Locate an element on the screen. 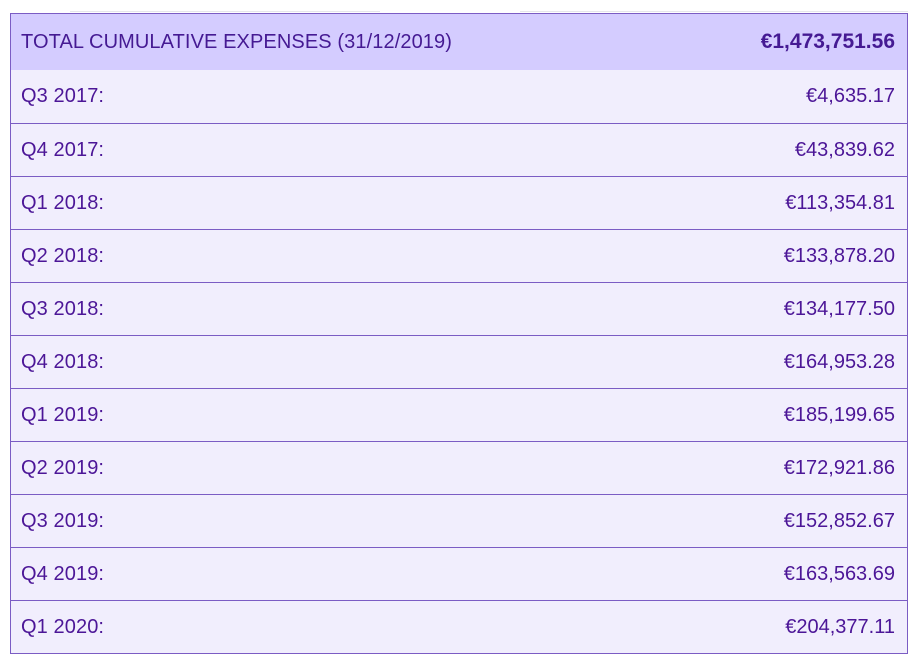 The image size is (918, 663). table-row: Q4 2019: €163,563.69 is located at coordinates (459, 573).